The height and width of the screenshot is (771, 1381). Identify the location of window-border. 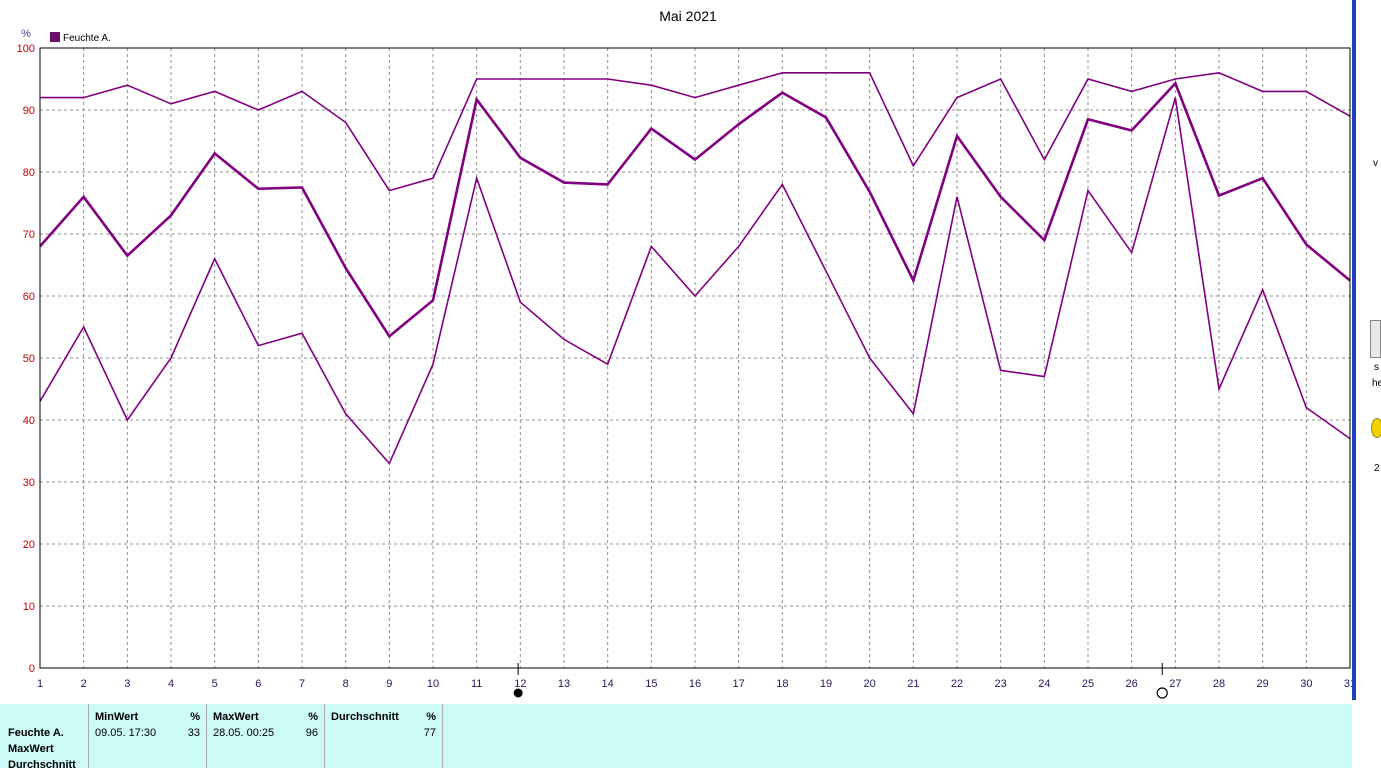
(1354, 350).